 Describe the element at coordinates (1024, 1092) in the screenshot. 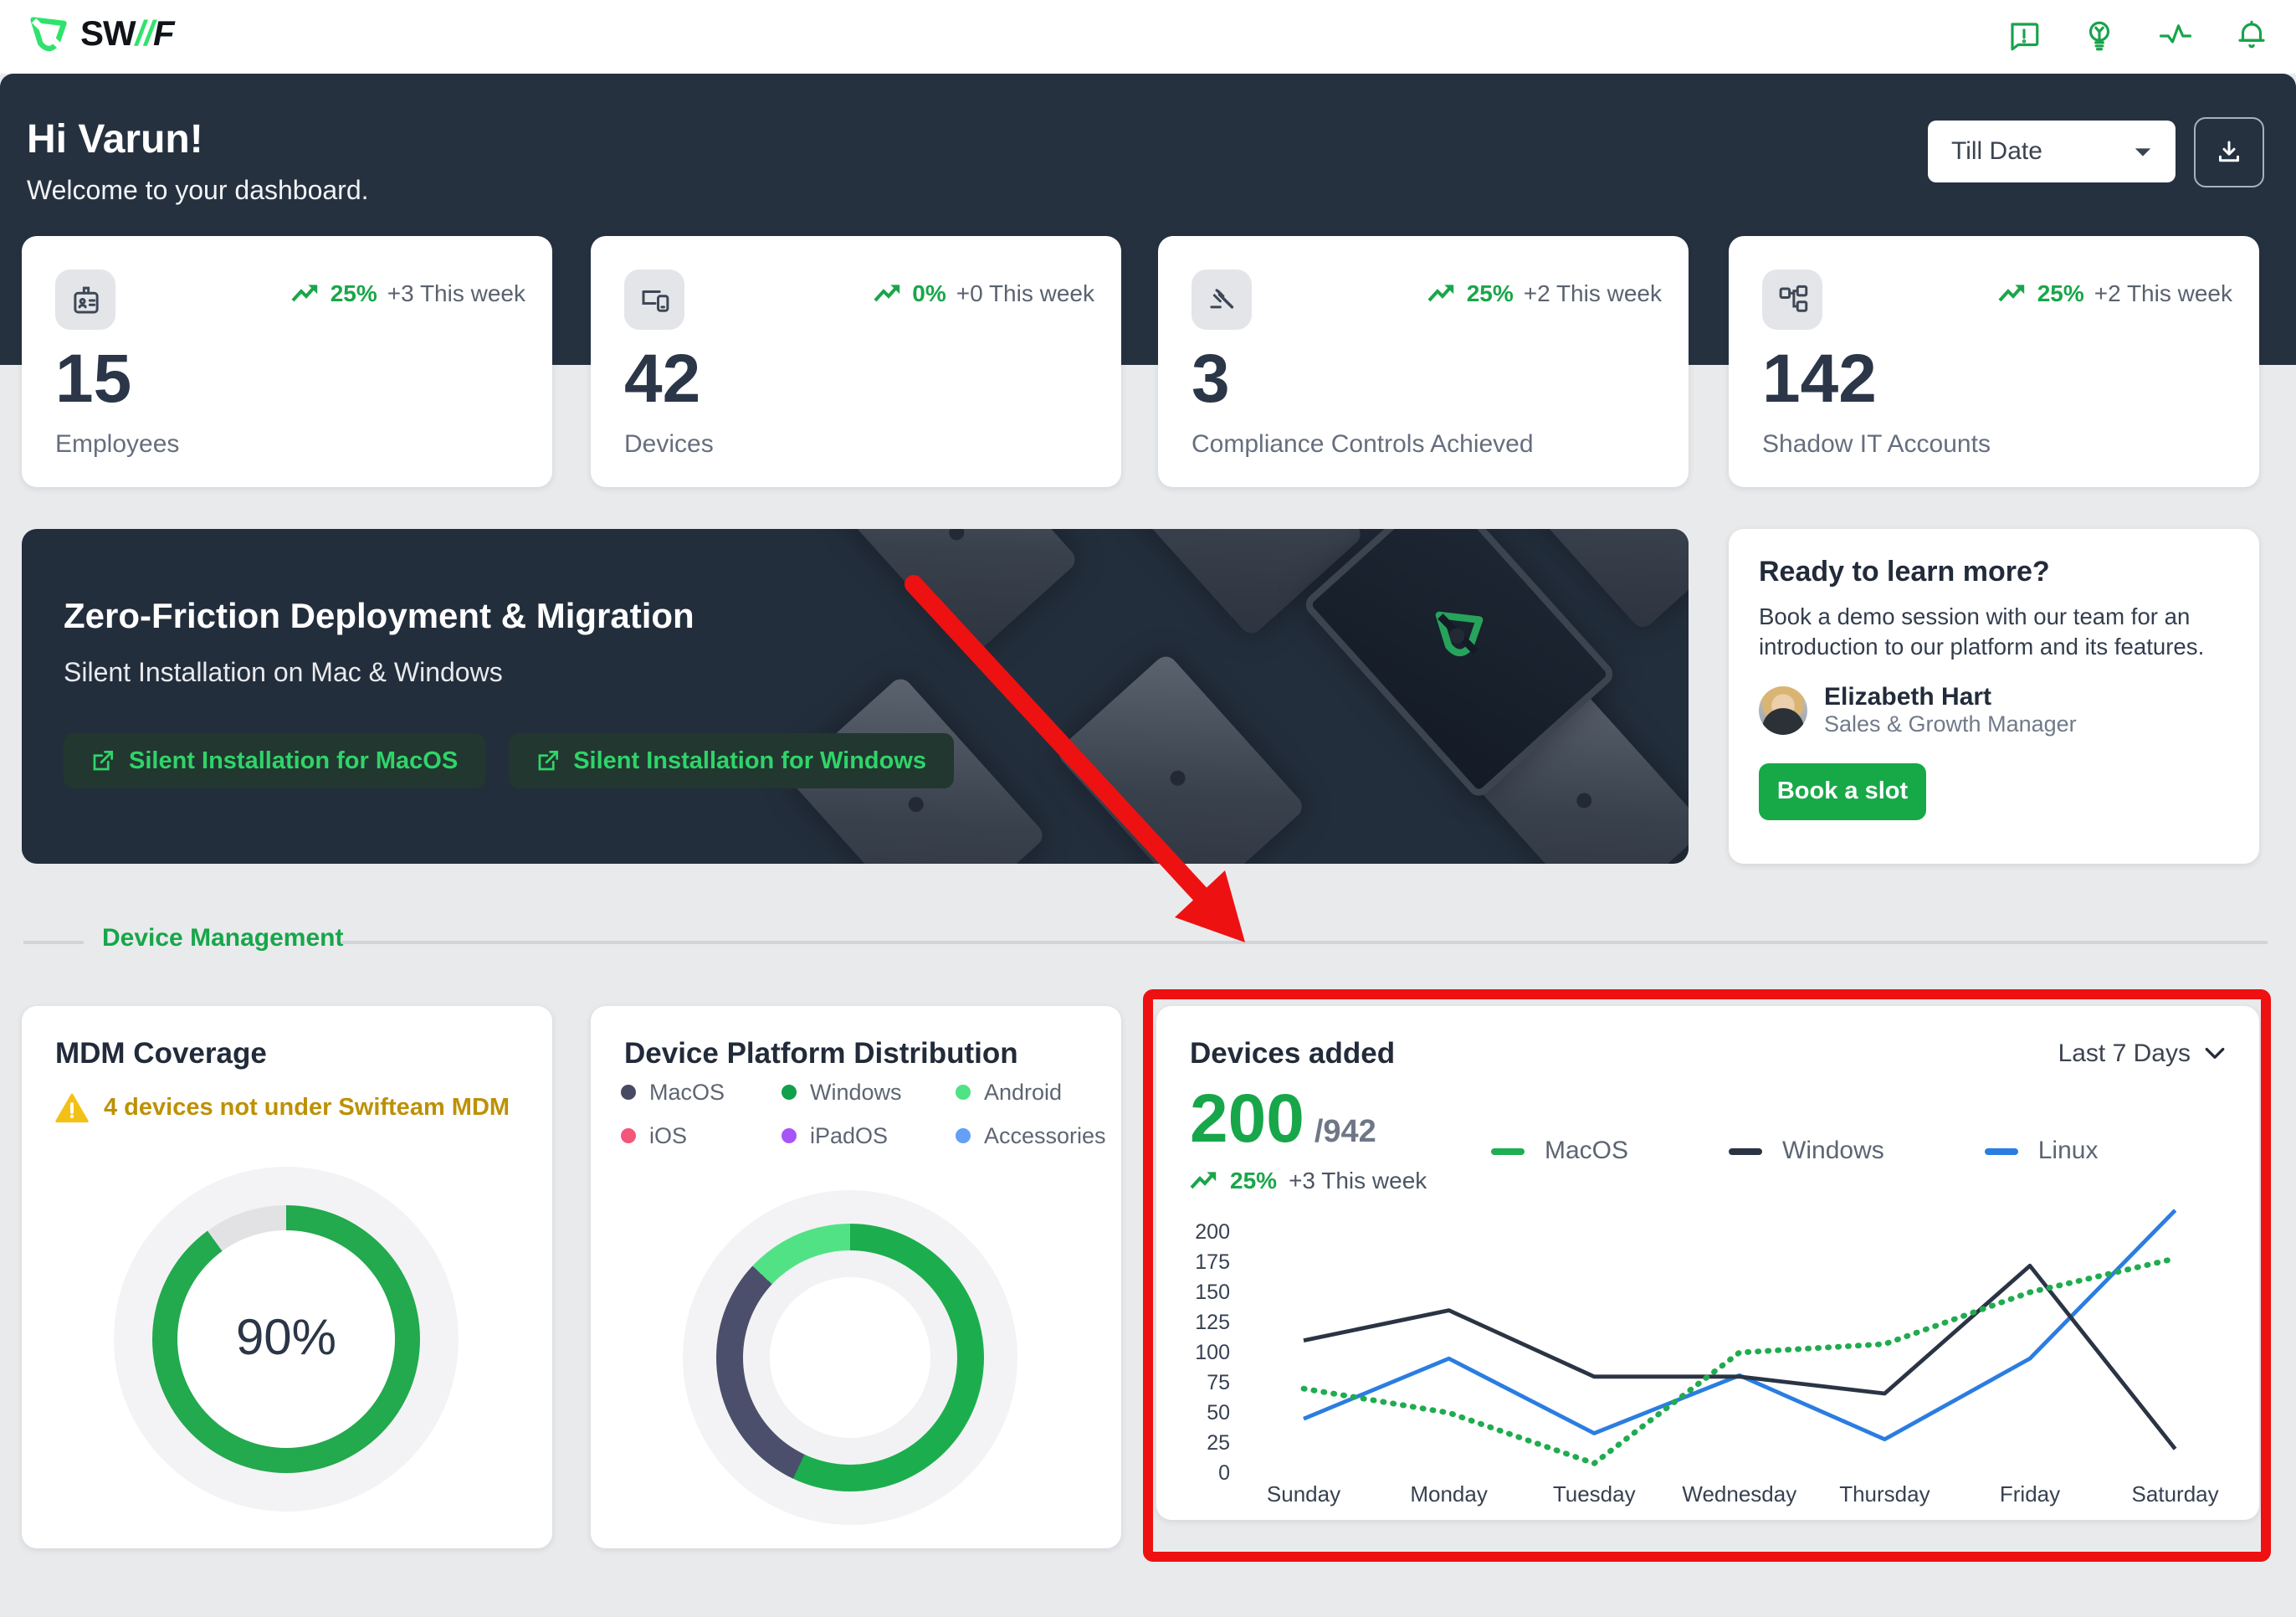

I see `legend-label: Android` at that location.